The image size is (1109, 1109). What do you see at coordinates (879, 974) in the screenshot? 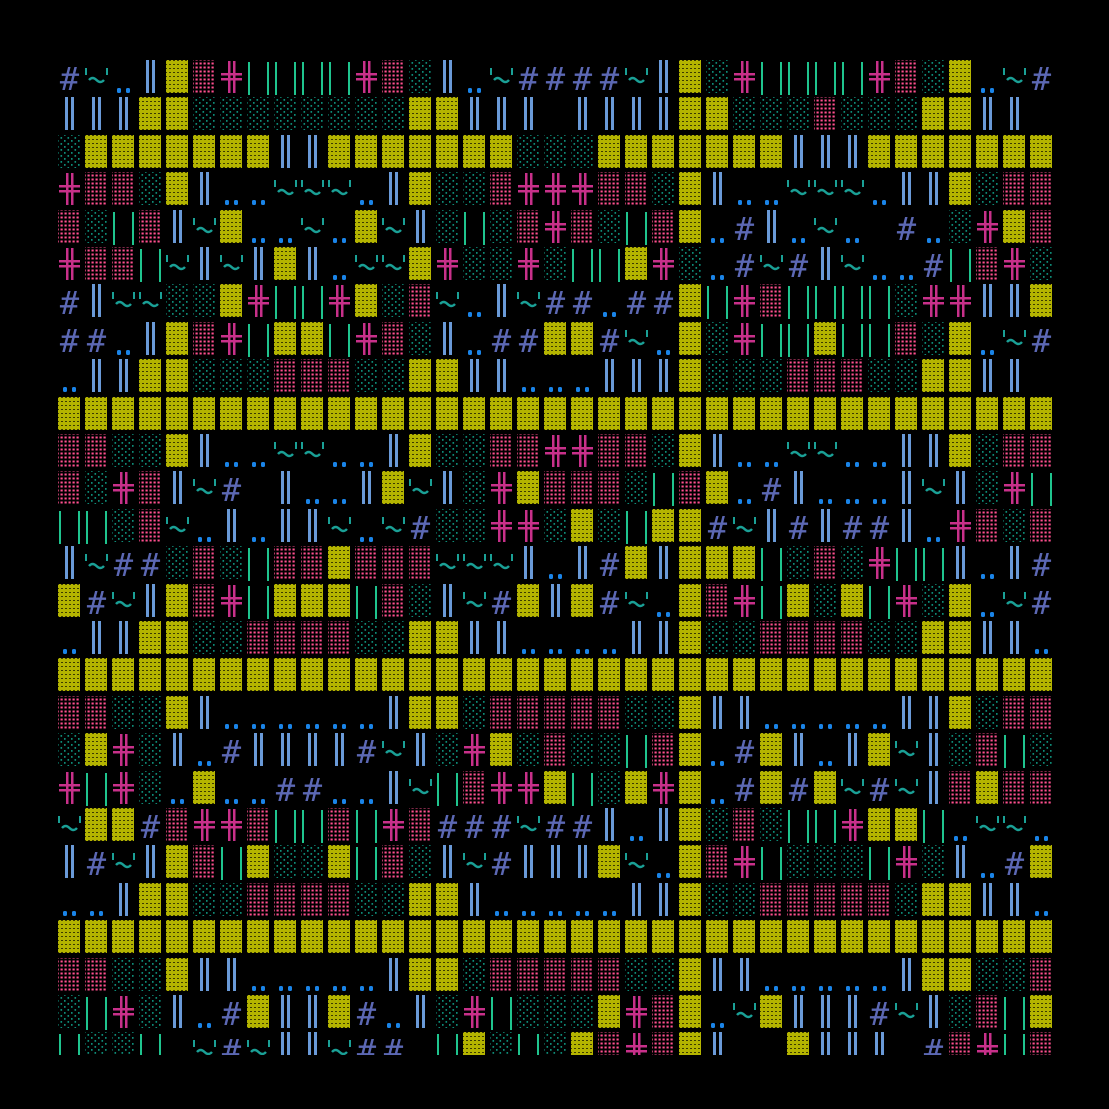
I see `glyph-blue-dots` at bounding box center [879, 974].